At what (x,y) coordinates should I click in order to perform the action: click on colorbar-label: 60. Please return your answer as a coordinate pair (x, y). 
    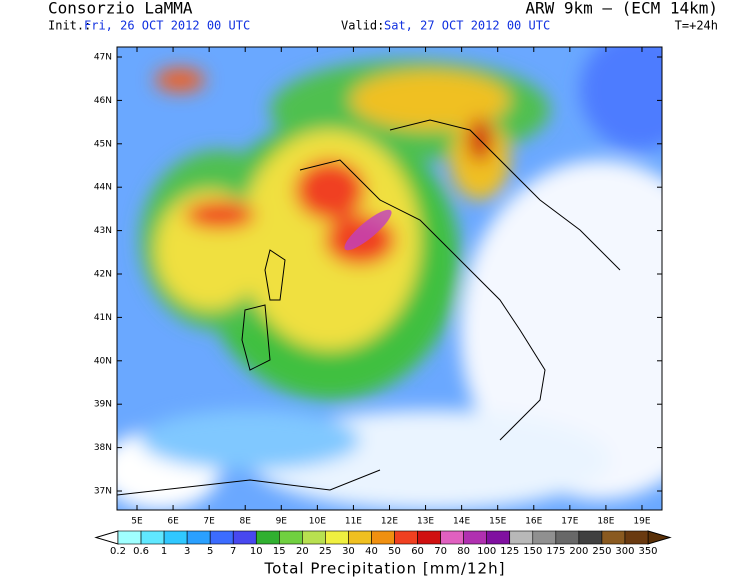
    Looking at the image, I should click on (417, 551).